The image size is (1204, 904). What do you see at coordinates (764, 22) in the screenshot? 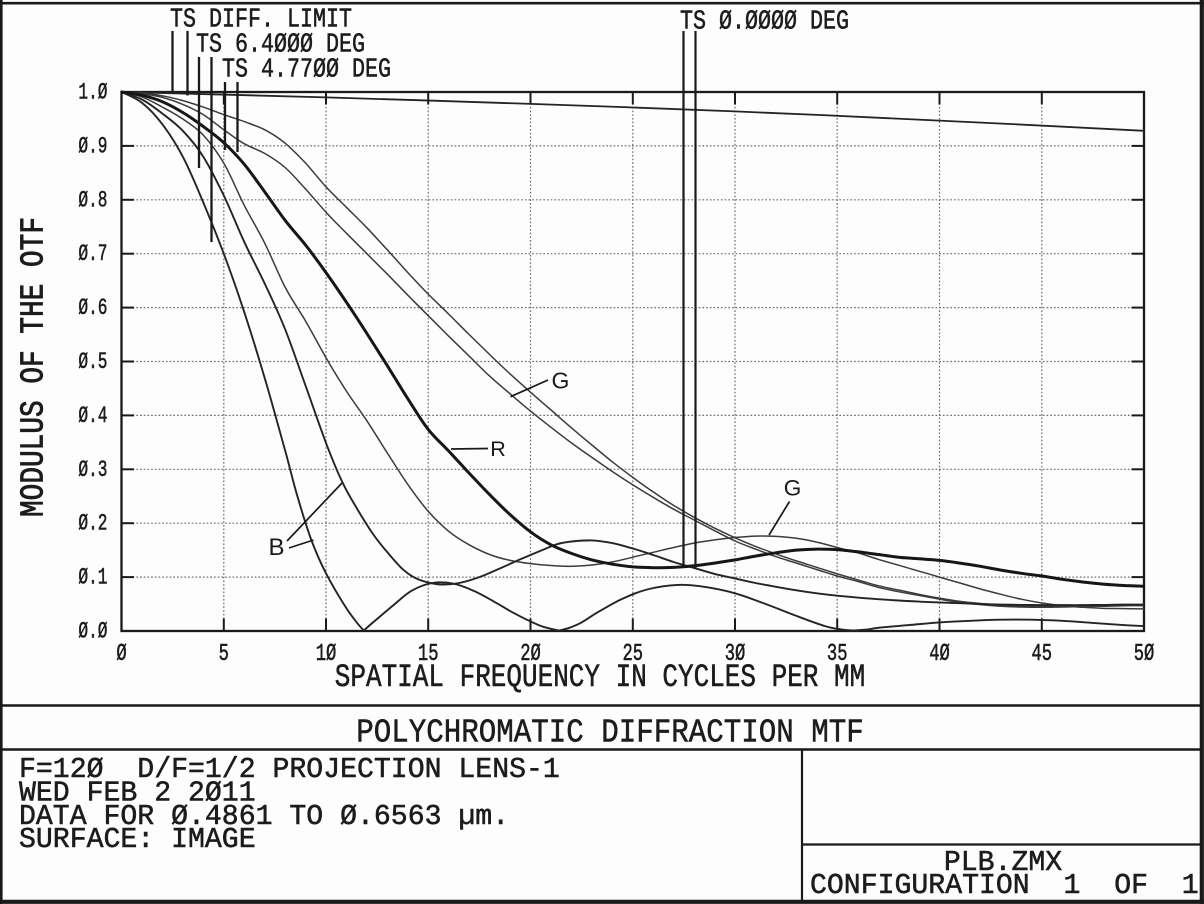
I see `svg-text: TS Ø.ØØØØ DEG` at bounding box center [764, 22].